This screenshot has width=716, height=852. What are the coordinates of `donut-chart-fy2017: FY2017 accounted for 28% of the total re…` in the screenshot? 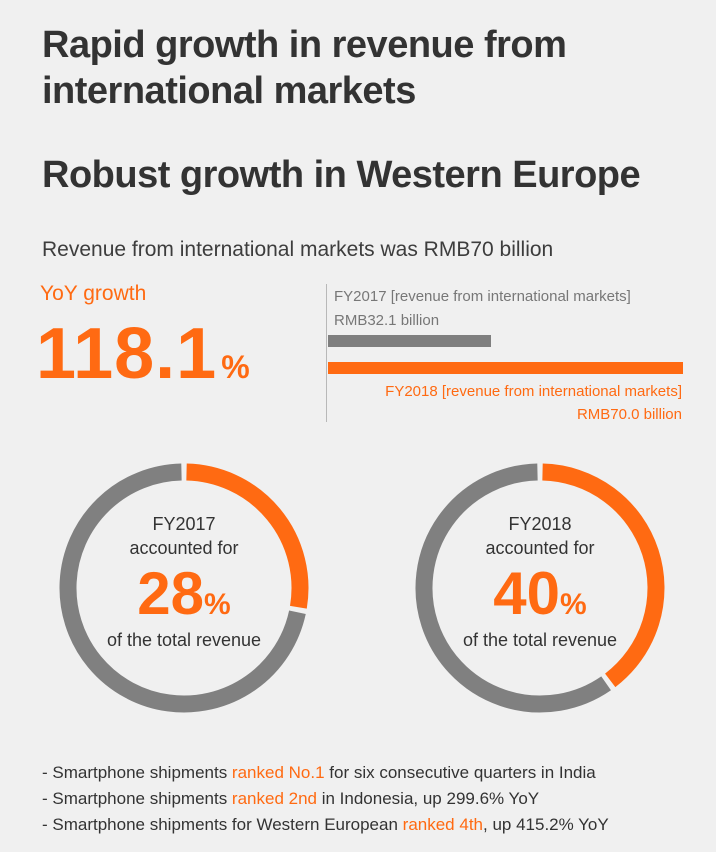 It's located at (184, 588).